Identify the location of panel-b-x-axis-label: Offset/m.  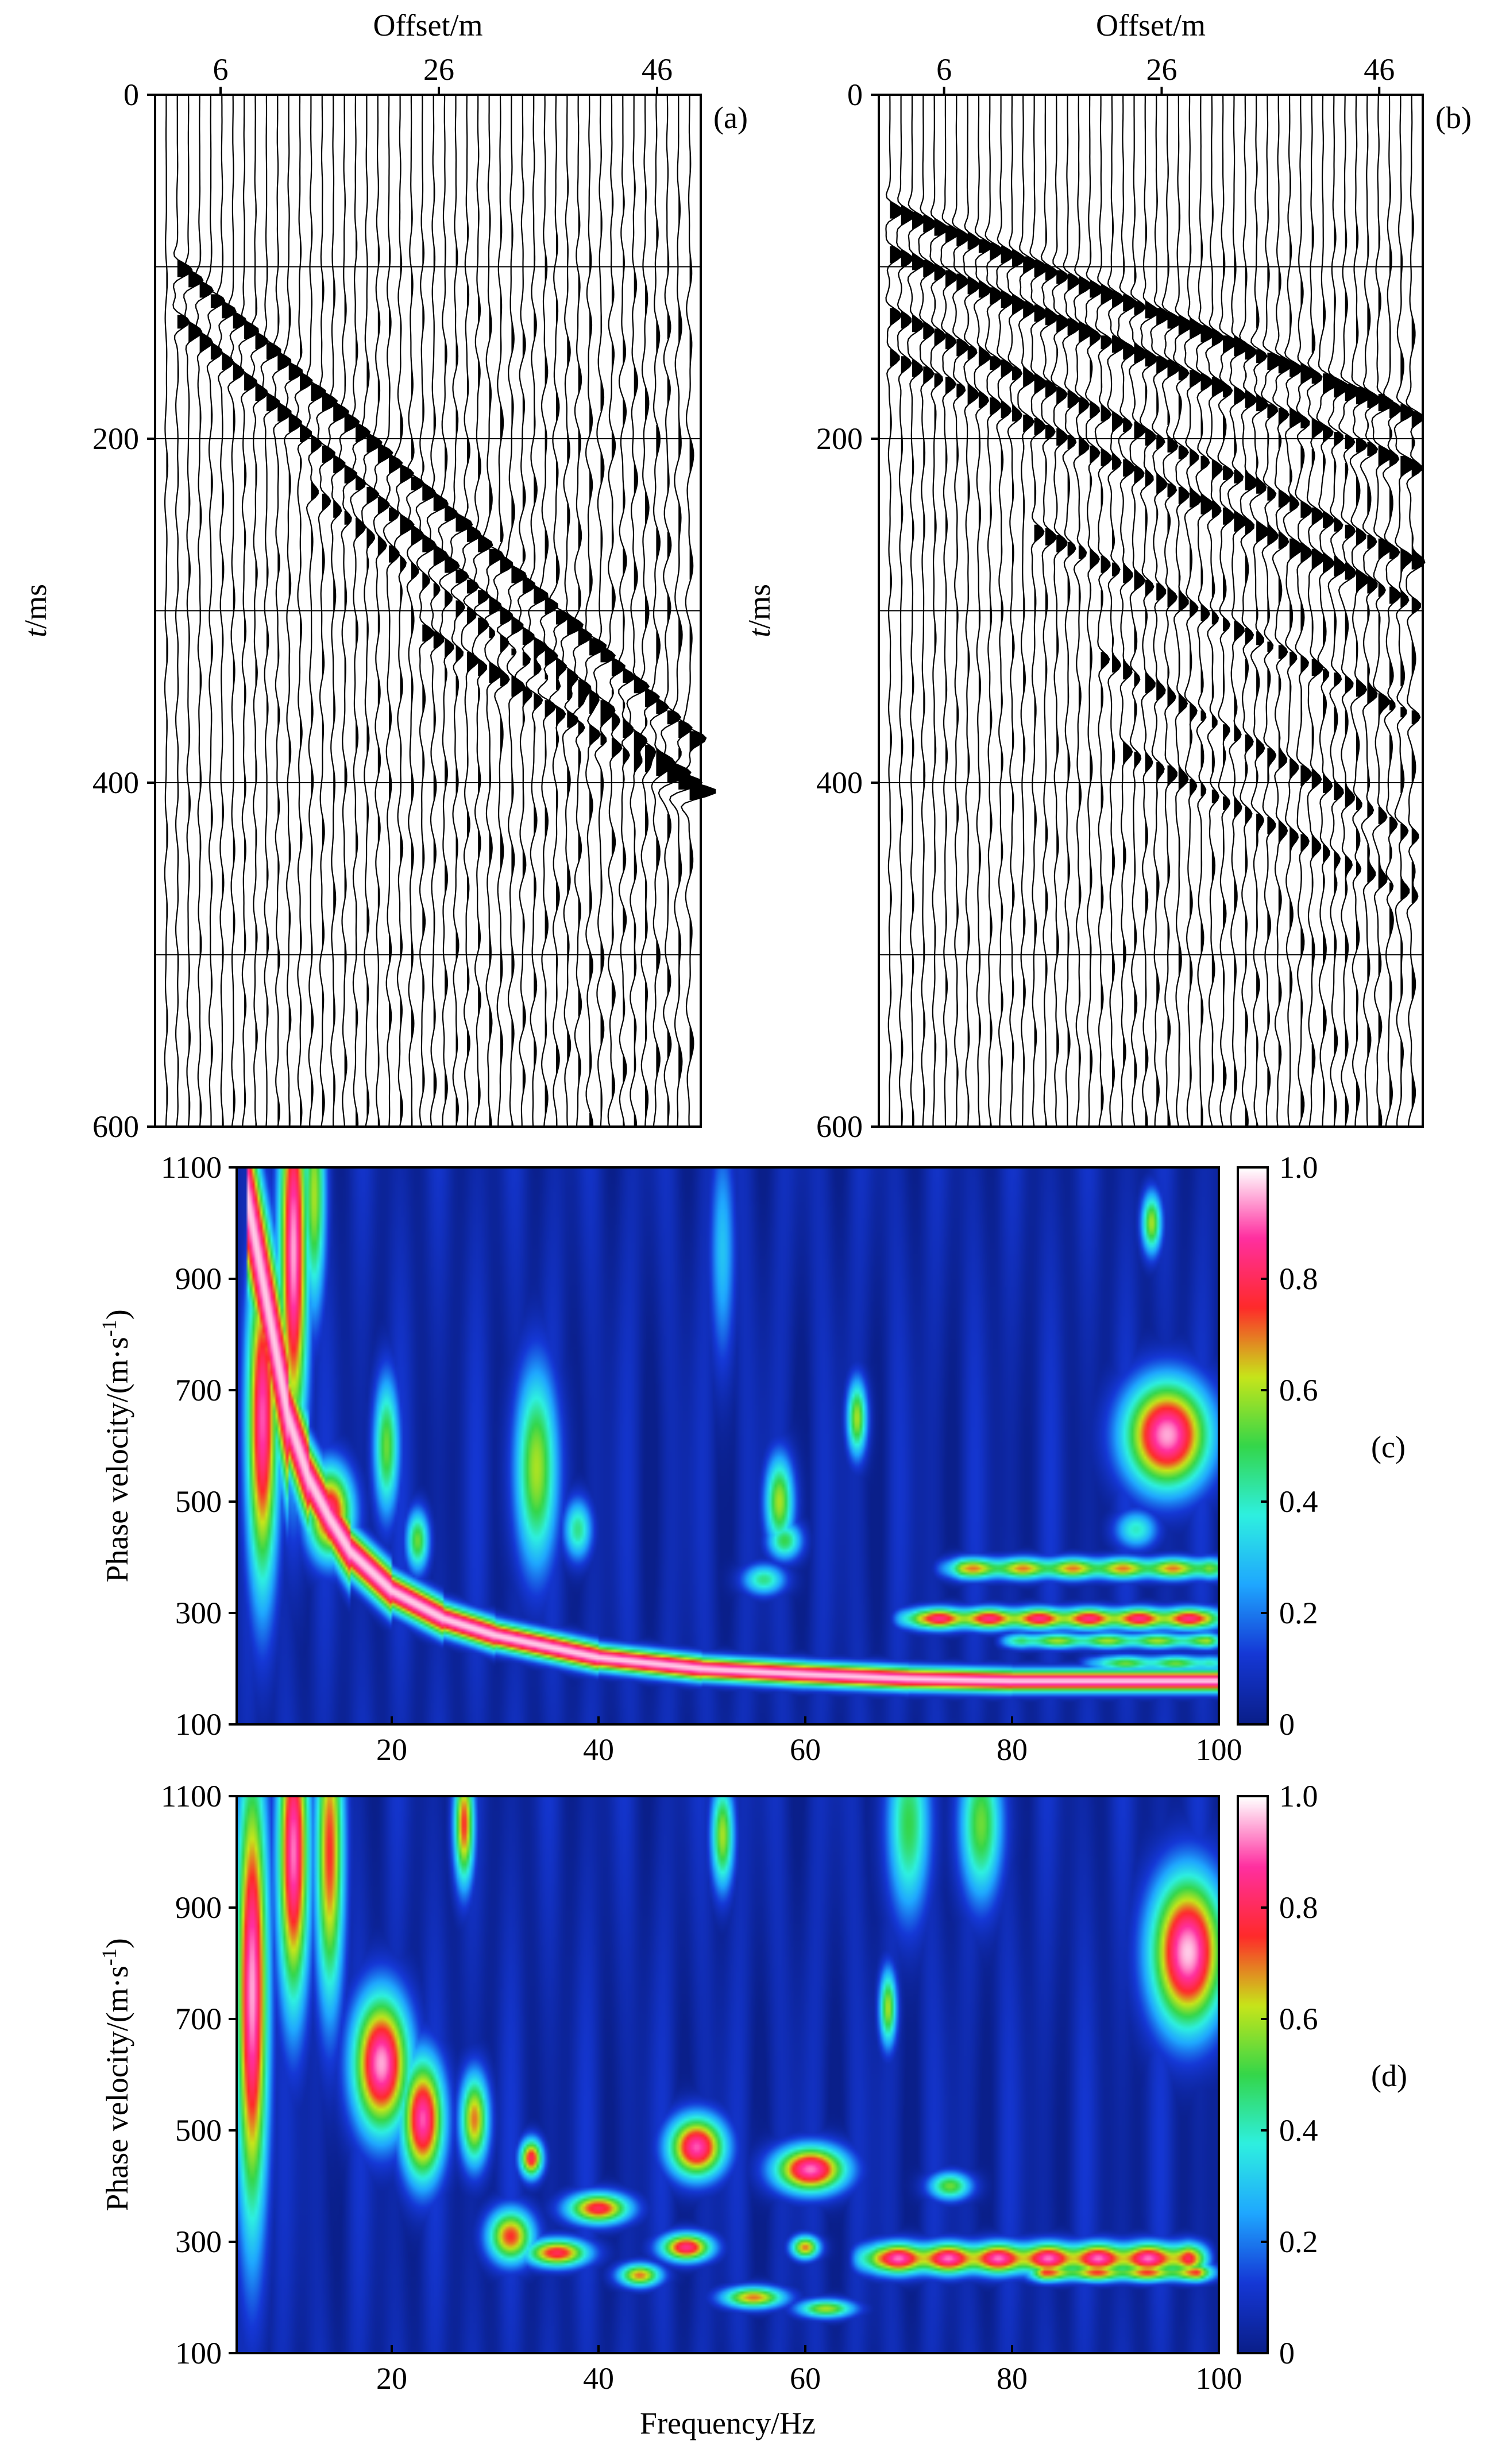
(1151, 25).